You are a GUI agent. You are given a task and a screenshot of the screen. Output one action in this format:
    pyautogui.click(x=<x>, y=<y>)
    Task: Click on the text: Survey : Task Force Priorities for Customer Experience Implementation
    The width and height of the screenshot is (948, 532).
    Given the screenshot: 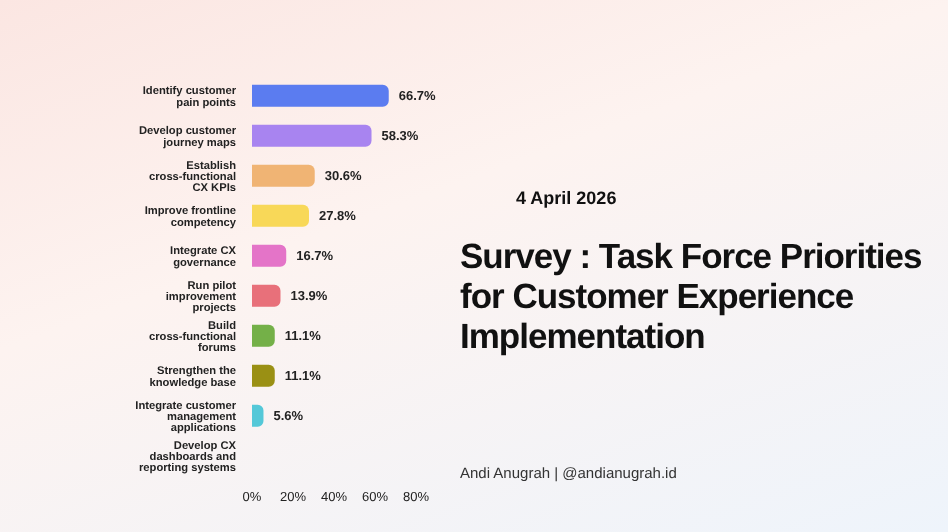 What is the action you would take?
    pyautogui.click(x=692, y=296)
    